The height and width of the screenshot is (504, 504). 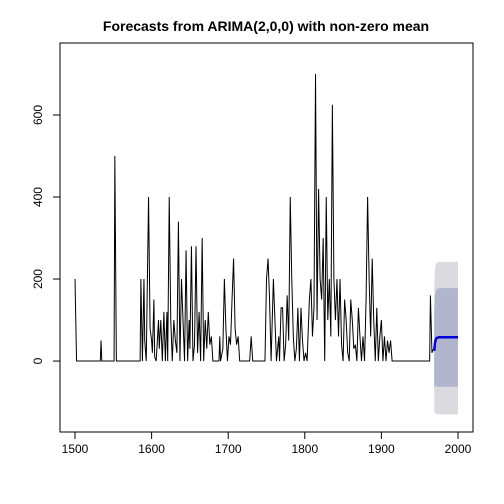 What do you see at coordinates (38, 115) in the screenshot?
I see `y-tick-label: 600` at bounding box center [38, 115].